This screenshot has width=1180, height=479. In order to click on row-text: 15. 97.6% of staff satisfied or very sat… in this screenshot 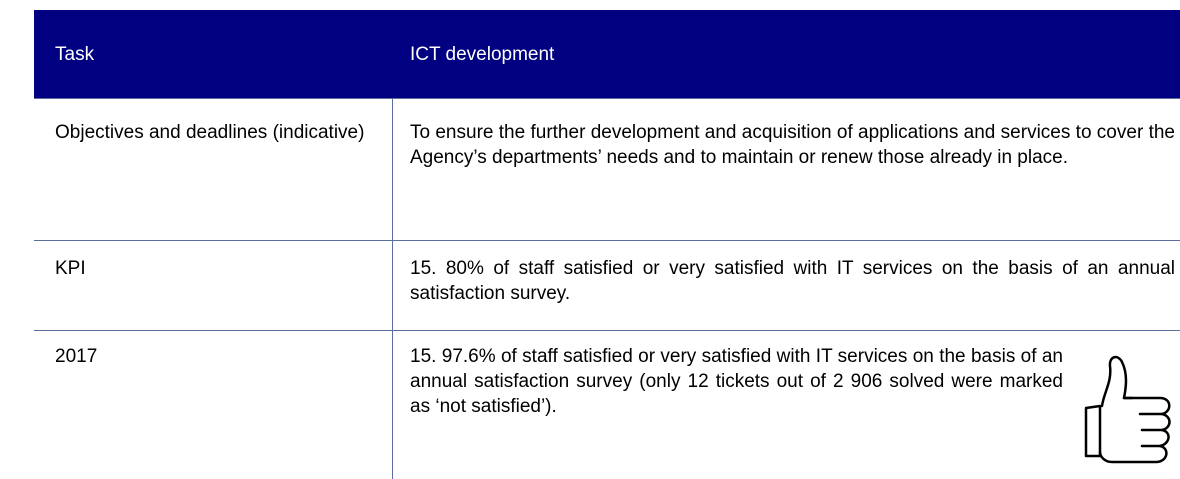, I will do `click(736, 381)`.